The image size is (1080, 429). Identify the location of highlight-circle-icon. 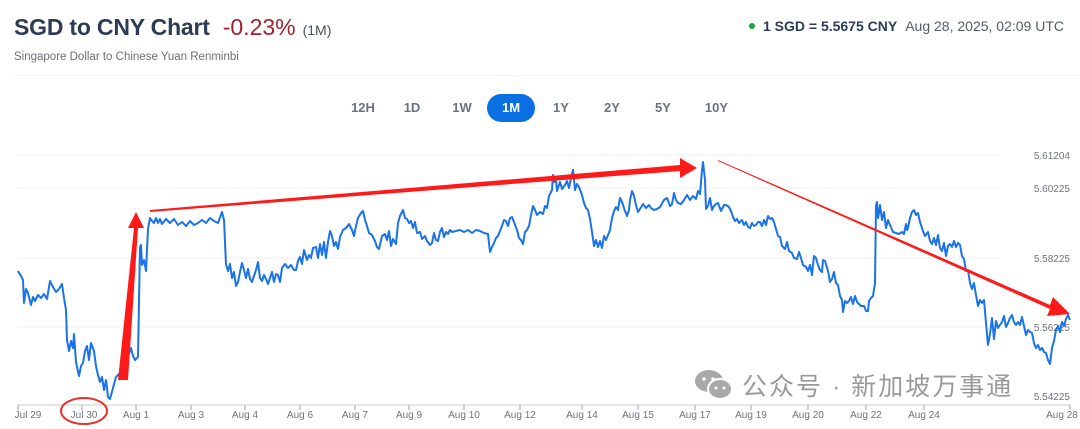
(84, 411).